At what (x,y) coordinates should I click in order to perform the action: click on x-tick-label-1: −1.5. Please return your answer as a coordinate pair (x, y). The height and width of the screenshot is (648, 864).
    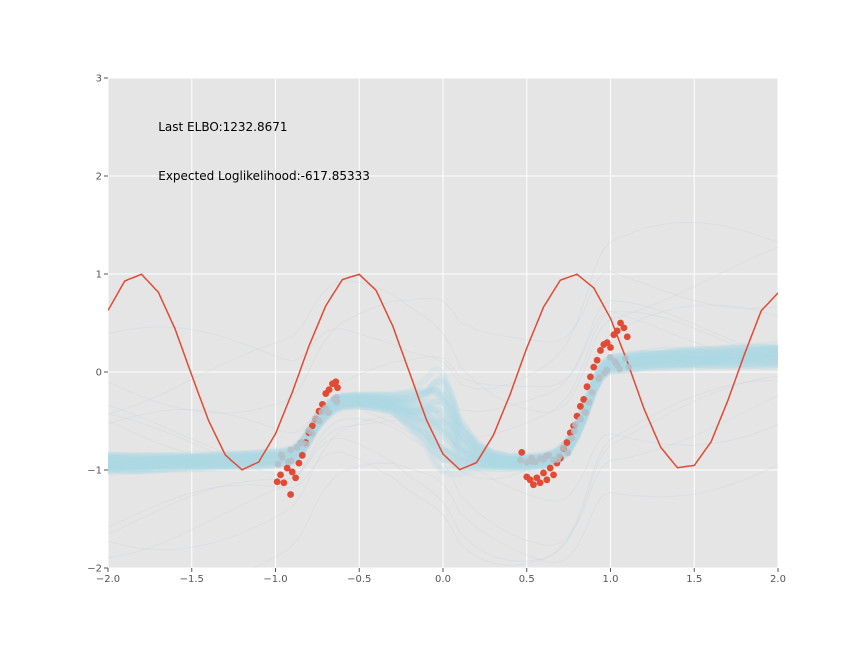
    Looking at the image, I should click on (192, 579).